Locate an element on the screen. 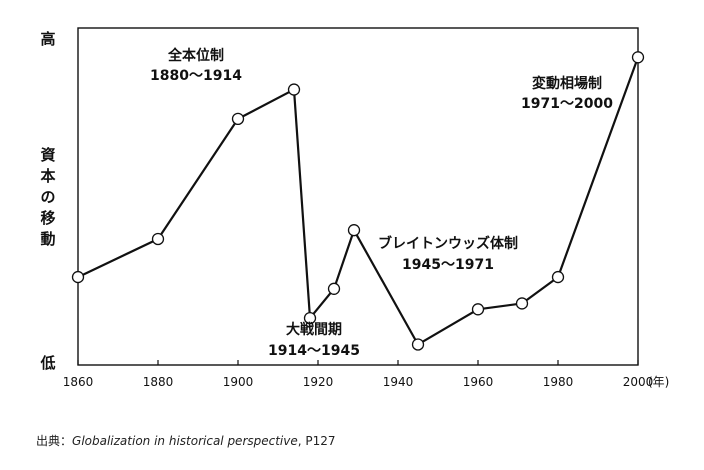 Image resolution: width=704 pixels, height=470 pixels. x-tick-label: 1980 is located at coordinates (558, 382).